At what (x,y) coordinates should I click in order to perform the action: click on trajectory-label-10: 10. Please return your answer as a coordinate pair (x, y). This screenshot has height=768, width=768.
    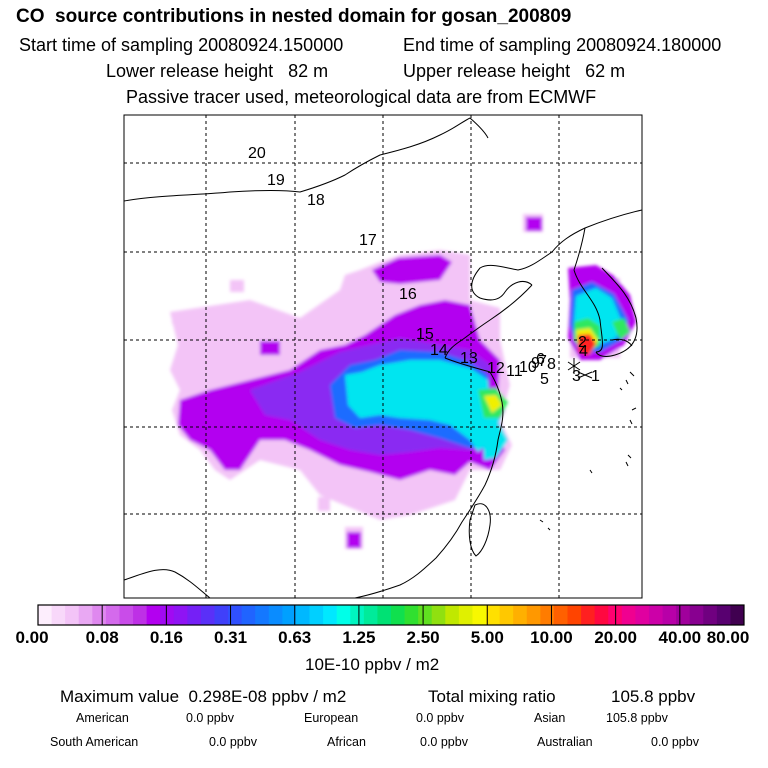
    Looking at the image, I should click on (528, 367).